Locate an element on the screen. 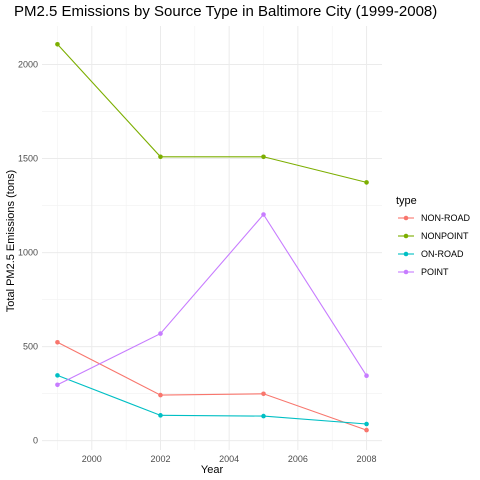 The width and height of the screenshot is (480, 480). series-line-non-road is located at coordinates (212, 386).